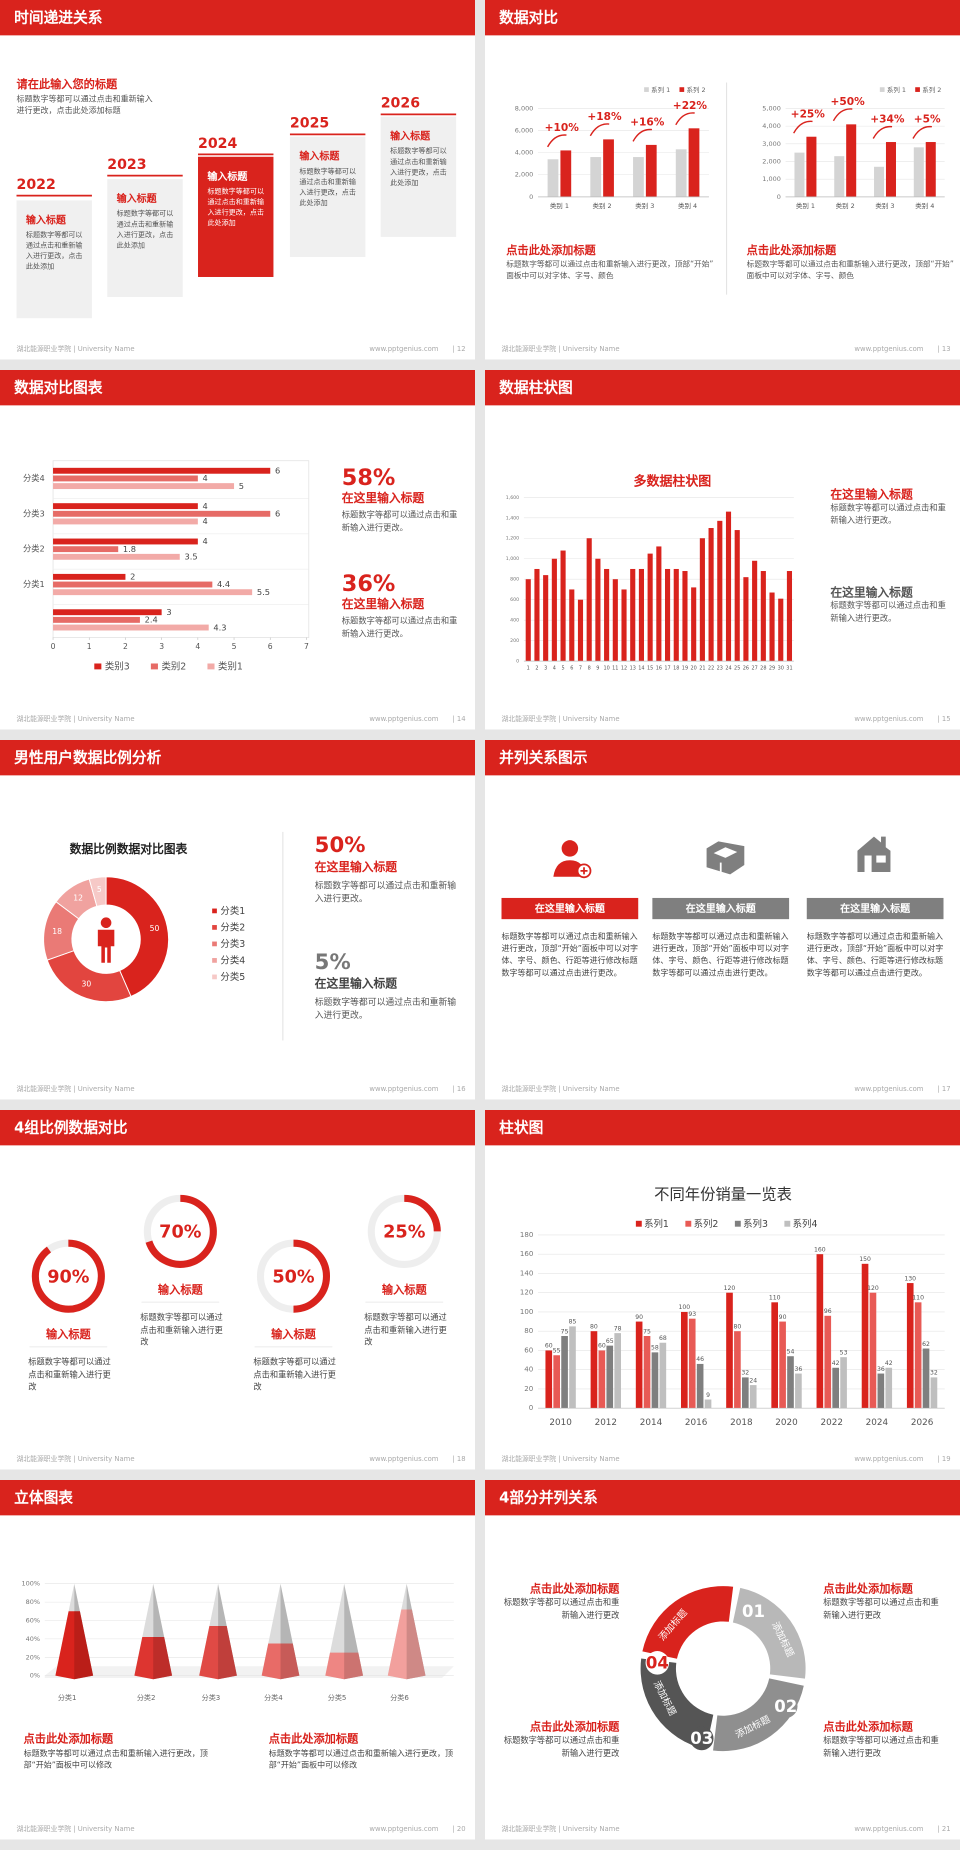  What do you see at coordinates (690, 106) in the screenshot?
I see `annotation: +22%` at bounding box center [690, 106].